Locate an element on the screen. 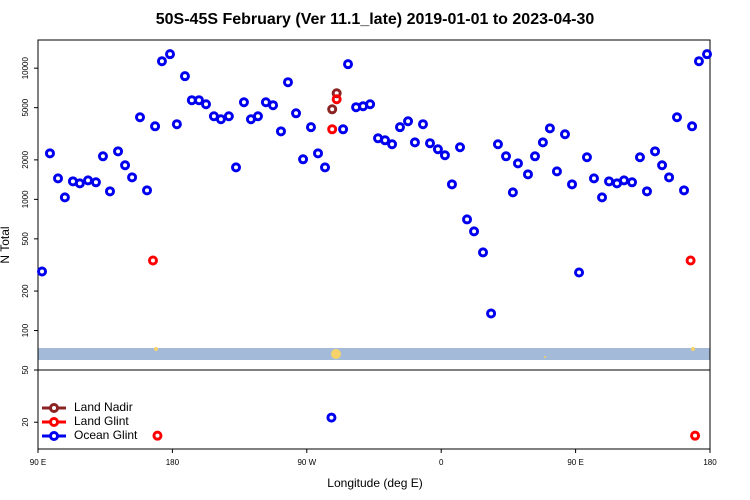  y-tick-label: 200 is located at coordinates (25, 291).